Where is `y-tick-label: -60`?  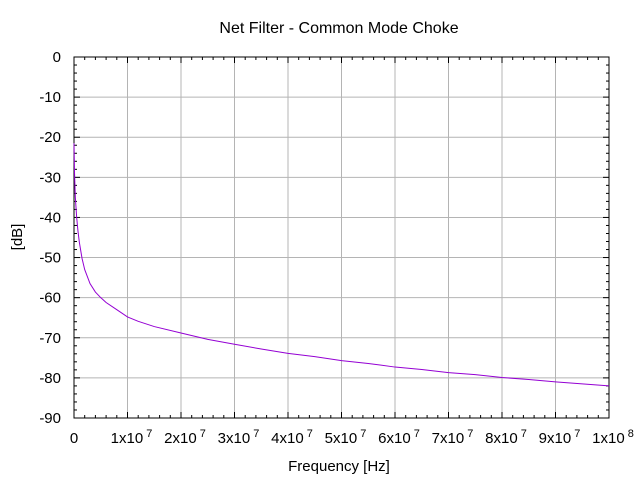
y-tick-label: -60 is located at coordinates (50, 298).